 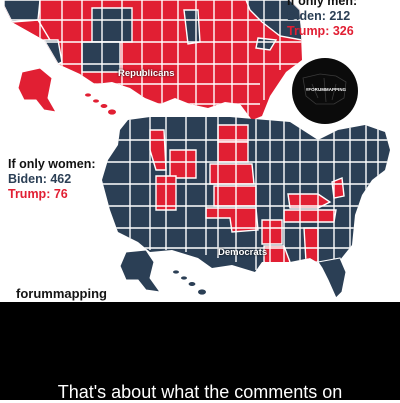 I want to click on state-dem-washington, so click(x=22, y=11).